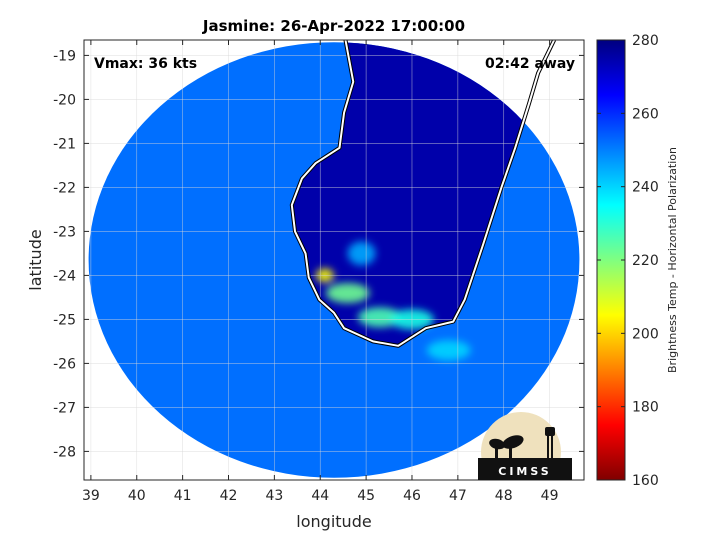 This screenshot has width=720, height=540. What do you see at coordinates (229, 496) in the screenshot?
I see `x-tick-label: 42` at bounding box center [229, 496].